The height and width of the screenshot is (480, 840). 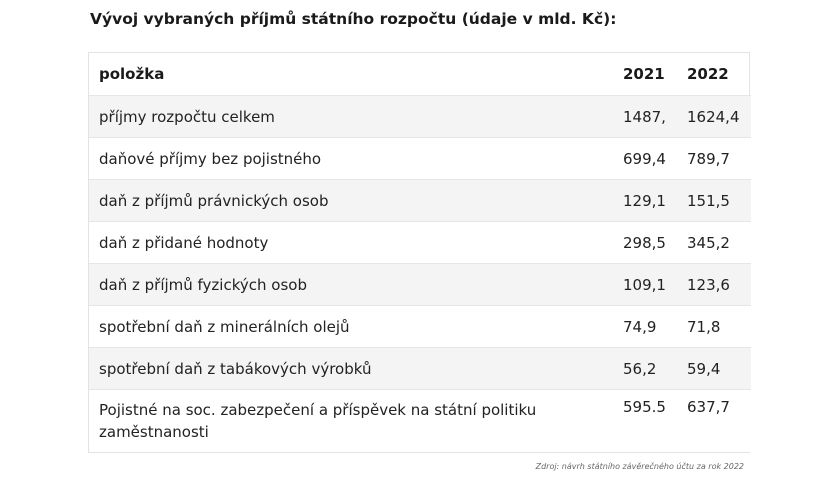 I want to click on header-item: položka, so click(x=132, y=74).